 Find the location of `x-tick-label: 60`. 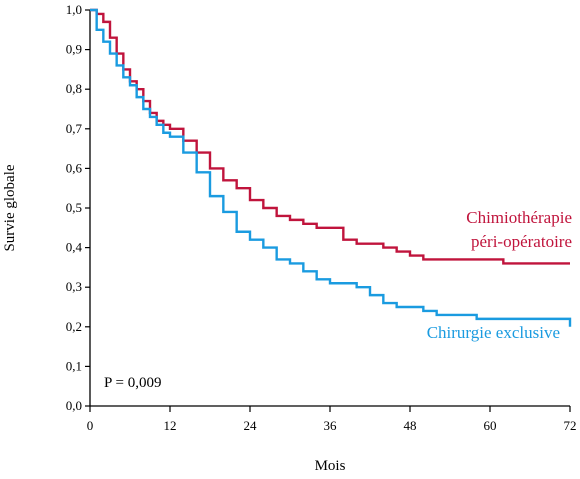

x-tick-label: 60 is located at coordinates (490, 425).